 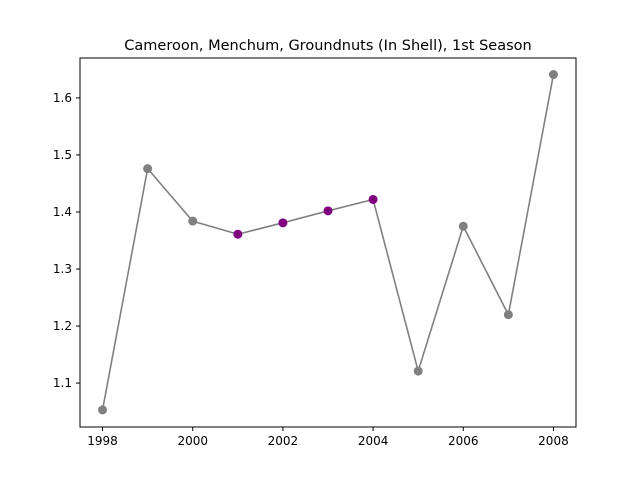 I want to click on x-tick-label: 2006, so click(x=463, y=441).